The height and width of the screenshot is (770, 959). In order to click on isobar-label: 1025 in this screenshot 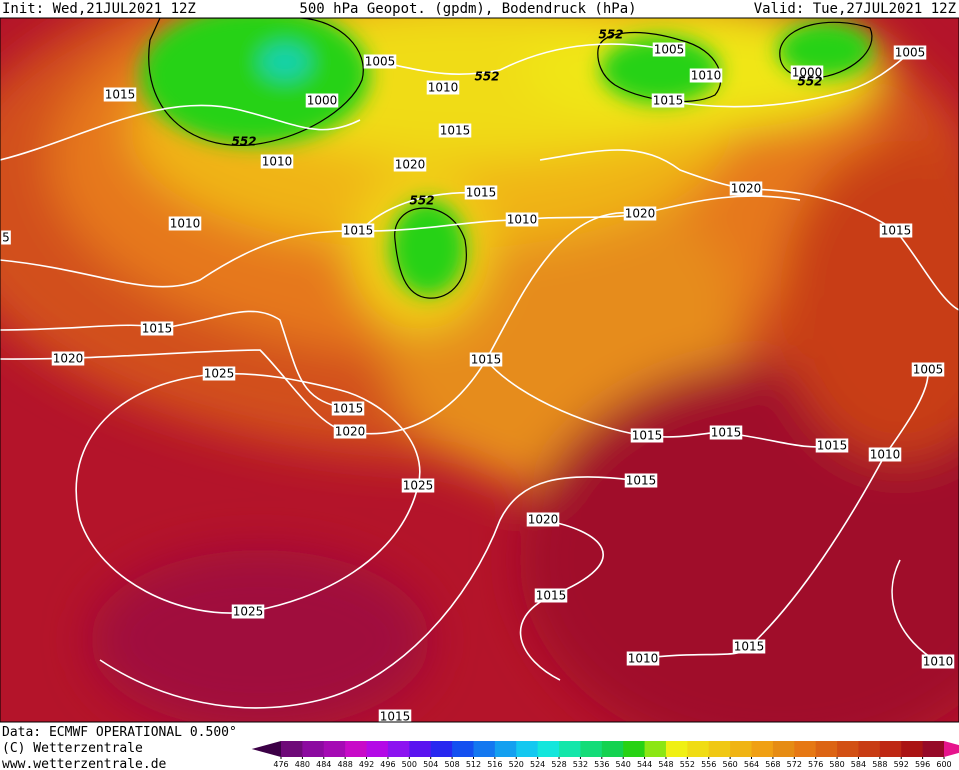, I will do `click(418, 486)`.